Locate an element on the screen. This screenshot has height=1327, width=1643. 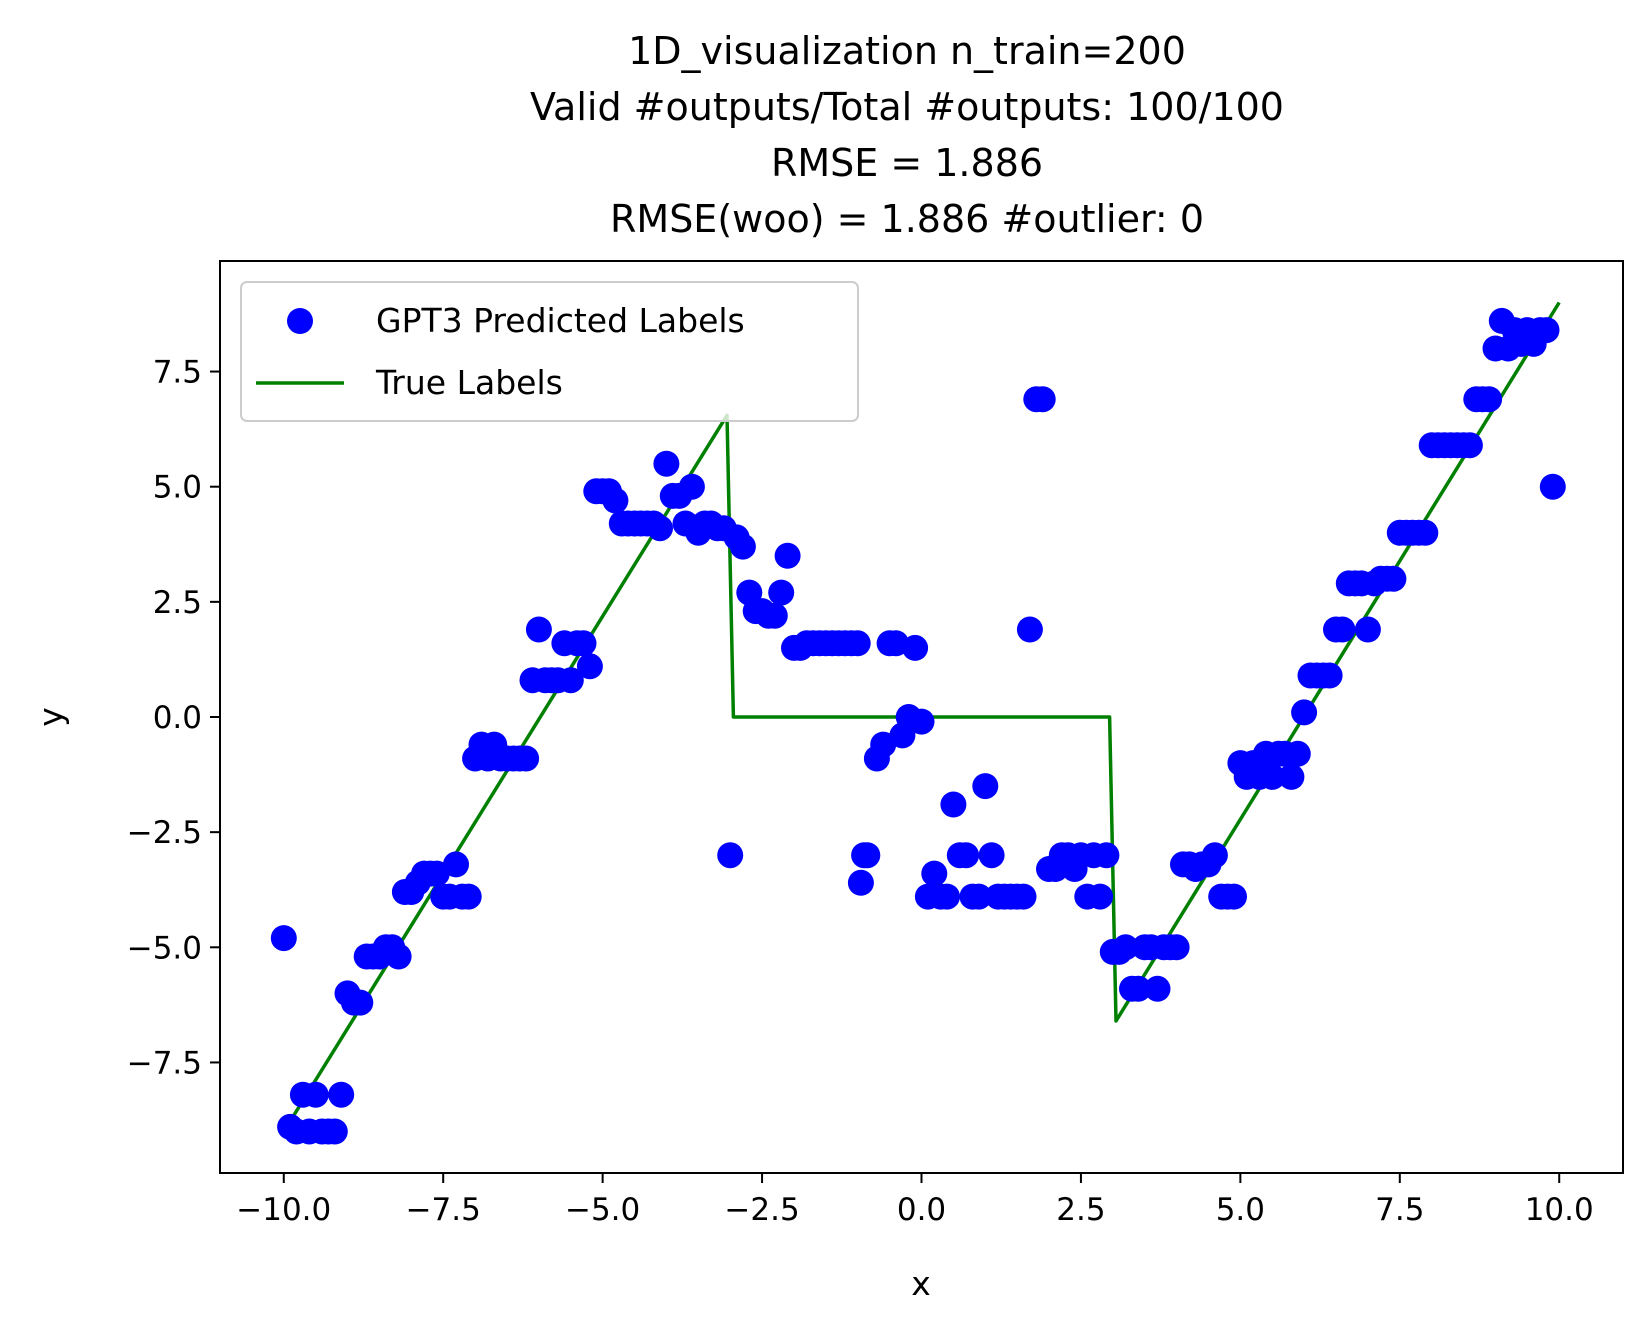
legend: GPT3 Predicted Labels True Labels is located at coordinates (549, 351).